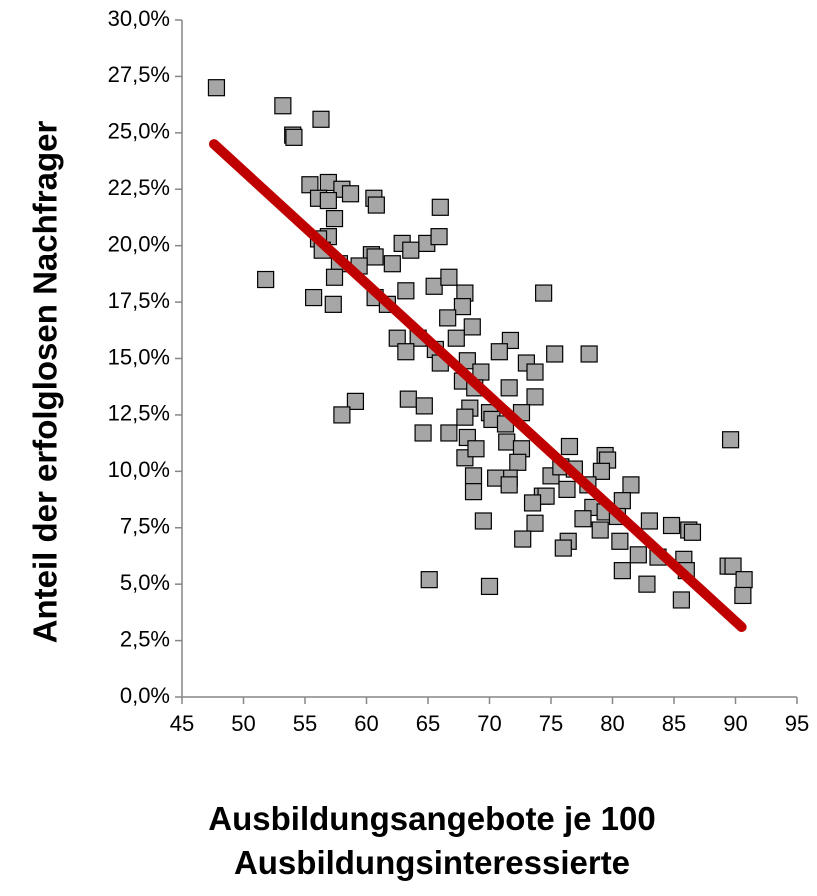 This screenshot has height=896, width=817. What do you see at coordinates (139, 356) in the screenshot?
I see `y-tick-label: 15,0%` at bounding box center [139, 356].